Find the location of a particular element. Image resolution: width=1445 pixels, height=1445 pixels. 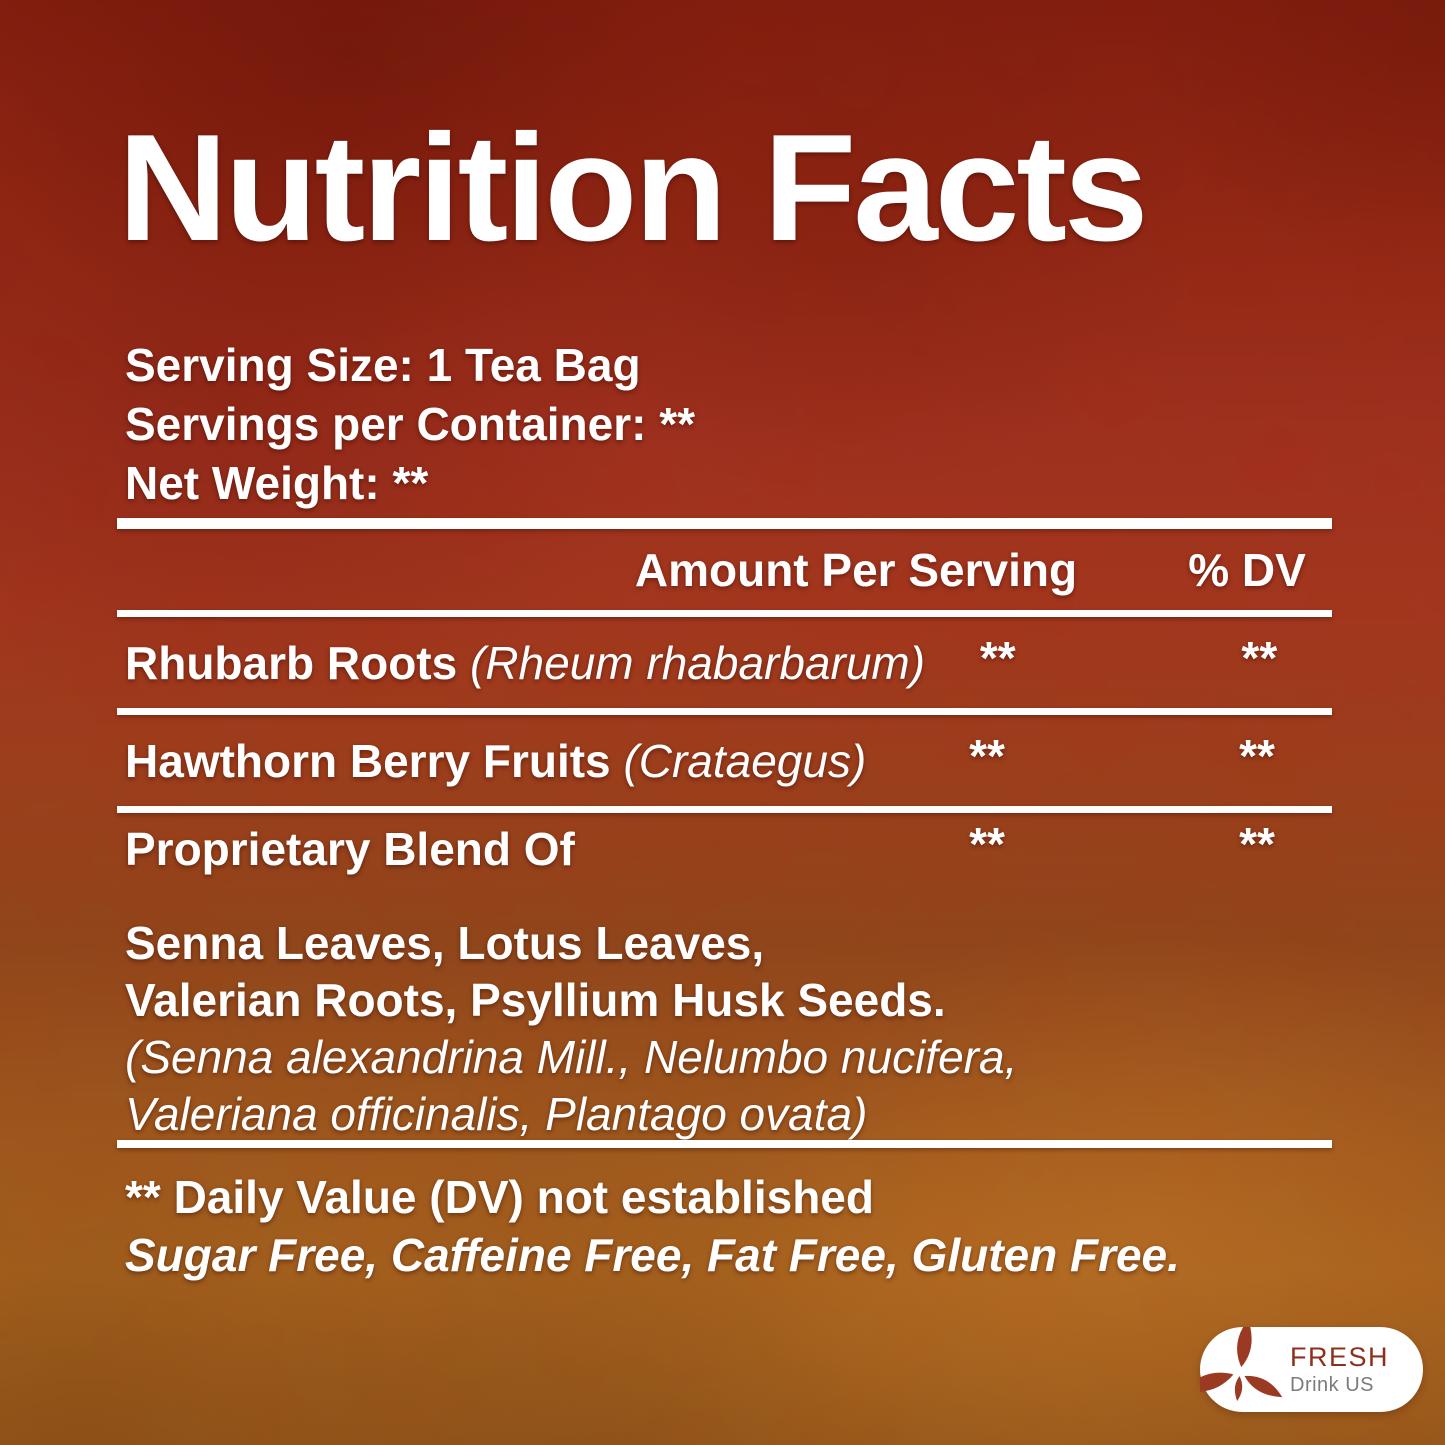

table-row: Hawthorn Berry Fruits (Crataegus) ** ** is located at coordinates (724, 760).